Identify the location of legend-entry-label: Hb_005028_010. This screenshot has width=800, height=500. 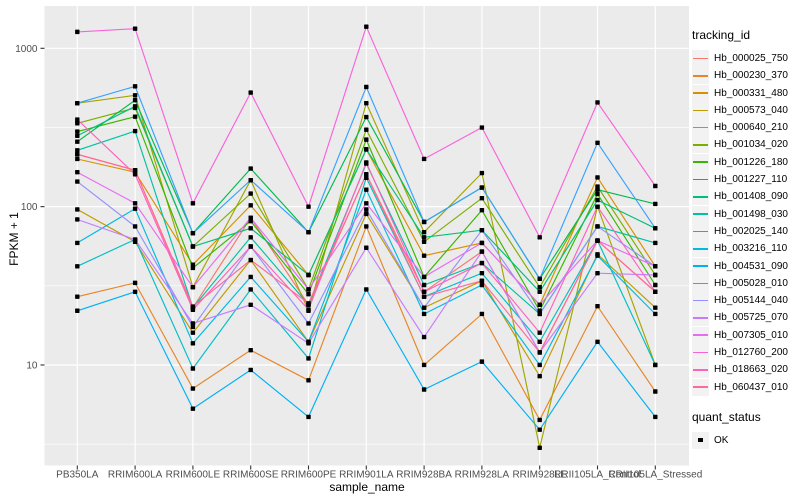
(751, 283).